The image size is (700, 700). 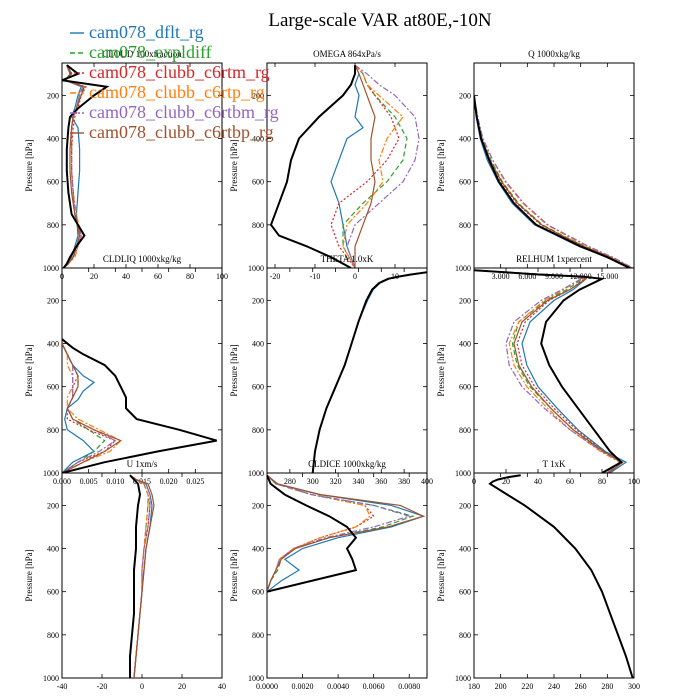 I want to click on x-tick-label: -40, so click(x=62, y=686).